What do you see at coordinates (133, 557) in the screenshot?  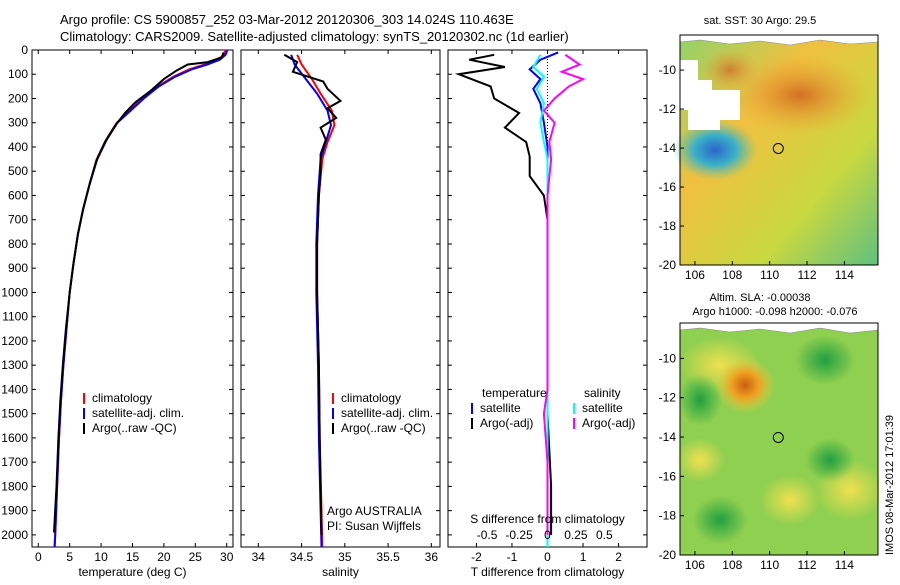 I see `temperature-xtick-label: 15` at bounding box center [133, 557].